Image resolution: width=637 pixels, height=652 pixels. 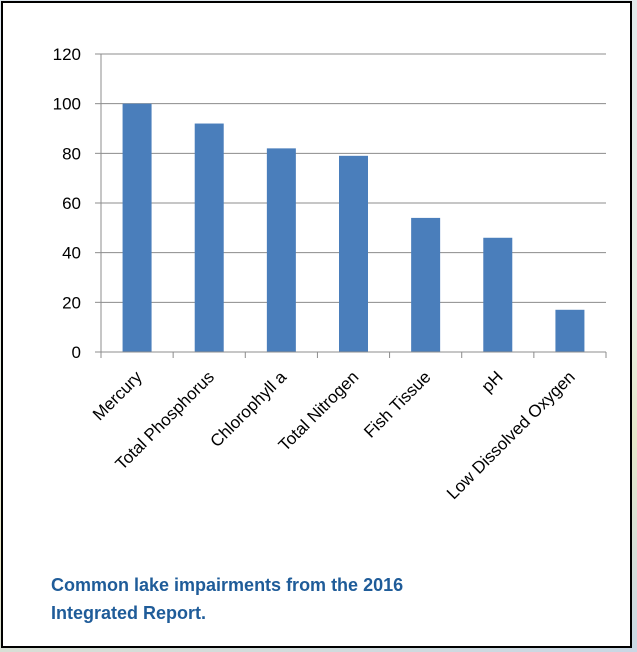 What do you see at coordinates (67, 104) in the screenshot?
I see `y-tick-label: 100` at bounding box center [67, 104].